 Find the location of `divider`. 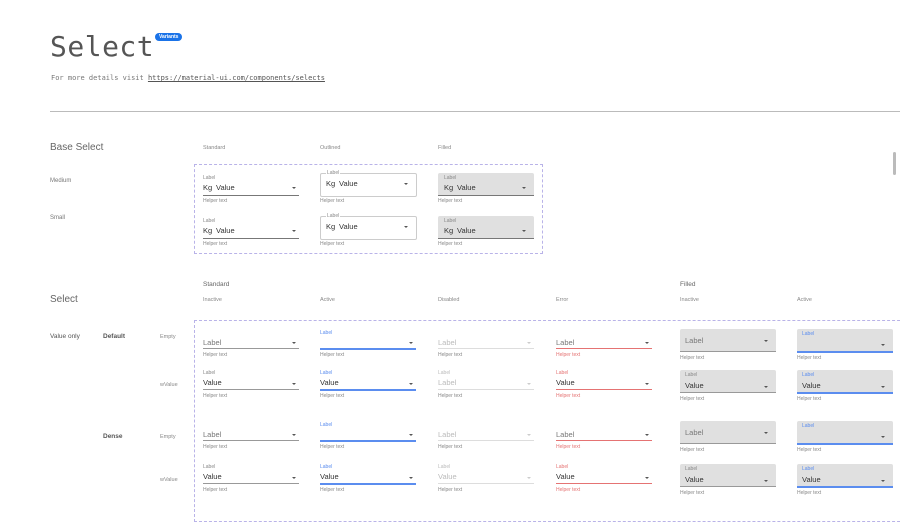

divider is located at coordinates (475, 111).